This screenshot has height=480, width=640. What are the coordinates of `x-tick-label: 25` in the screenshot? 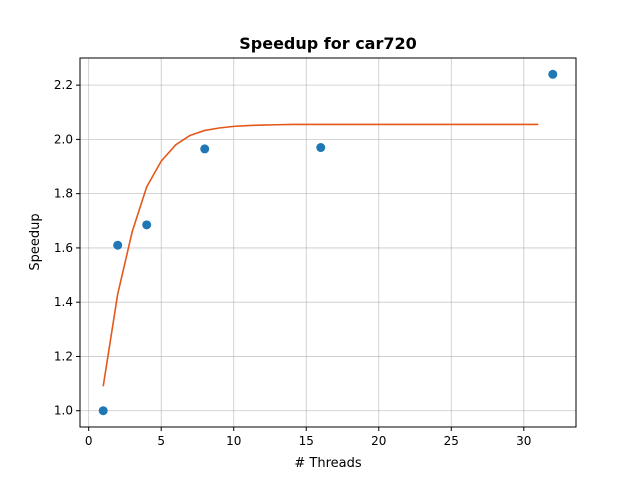 It's located at (451, 441).